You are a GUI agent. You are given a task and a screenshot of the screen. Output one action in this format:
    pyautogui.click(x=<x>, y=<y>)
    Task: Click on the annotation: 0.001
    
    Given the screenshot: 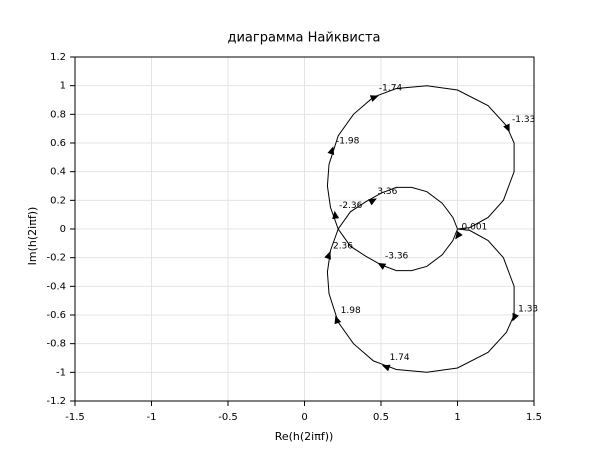 What is the action you would take?
    pyautogui.click(x=475, y=228)
    